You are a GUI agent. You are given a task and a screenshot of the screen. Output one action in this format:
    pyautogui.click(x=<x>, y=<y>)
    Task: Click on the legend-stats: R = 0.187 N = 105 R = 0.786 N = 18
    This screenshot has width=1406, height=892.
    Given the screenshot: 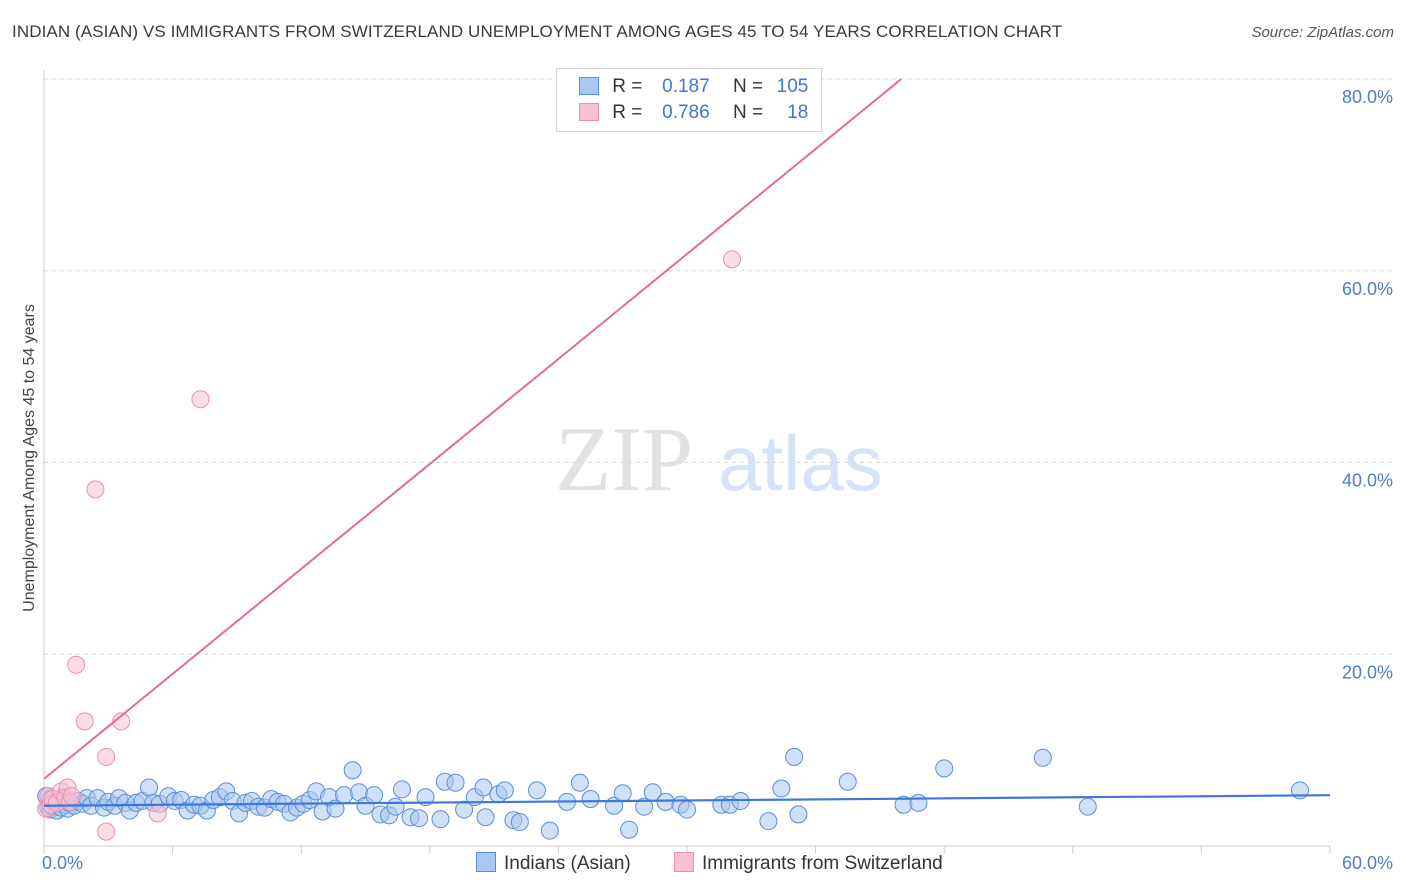 What is the action you would take?
    pyautogui.click(x=689, y=100)
    